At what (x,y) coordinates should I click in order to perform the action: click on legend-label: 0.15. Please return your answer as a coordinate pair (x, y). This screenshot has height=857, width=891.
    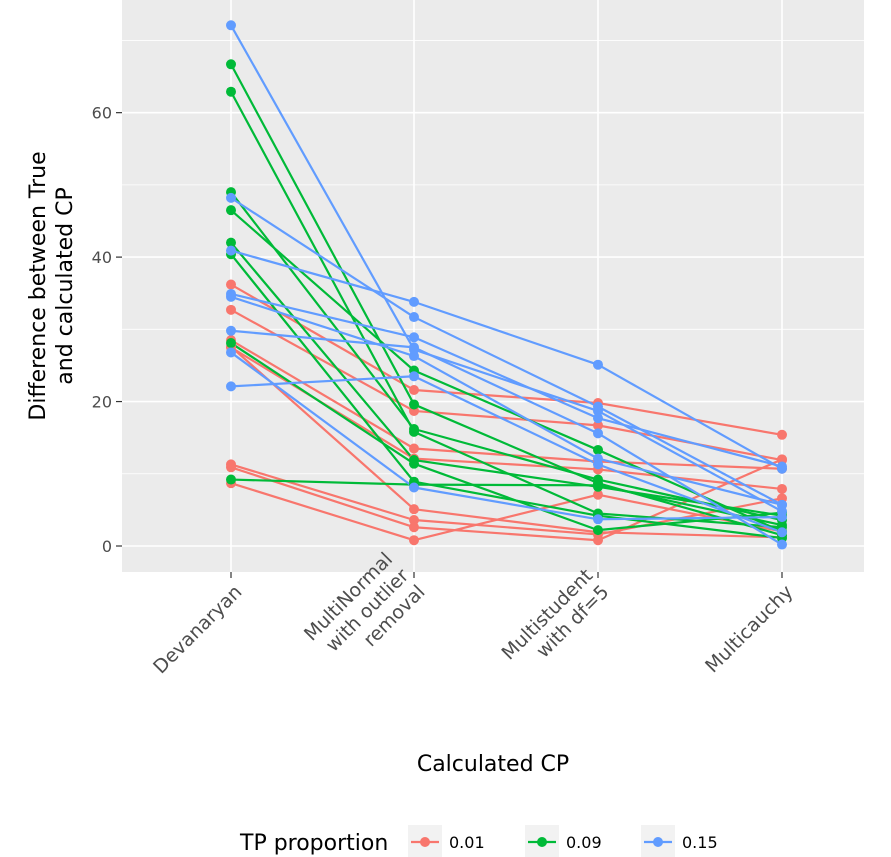
    Looking at the image, I should click on (700, 842).